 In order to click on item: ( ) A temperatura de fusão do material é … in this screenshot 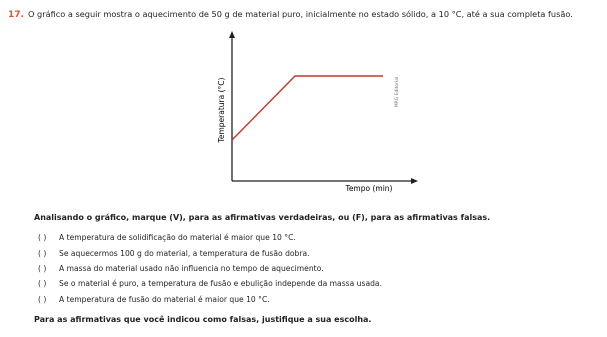, I will do `click(154, 299)`.